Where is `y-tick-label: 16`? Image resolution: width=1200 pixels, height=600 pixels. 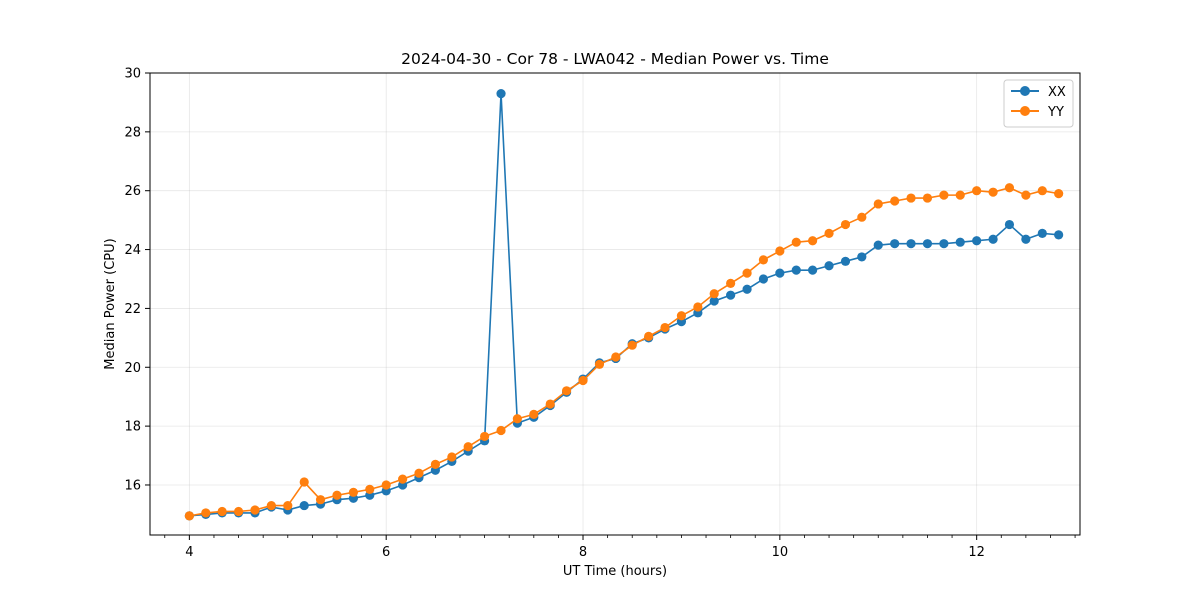
y-tick-label: 16 is located at coordinates (132, 485).